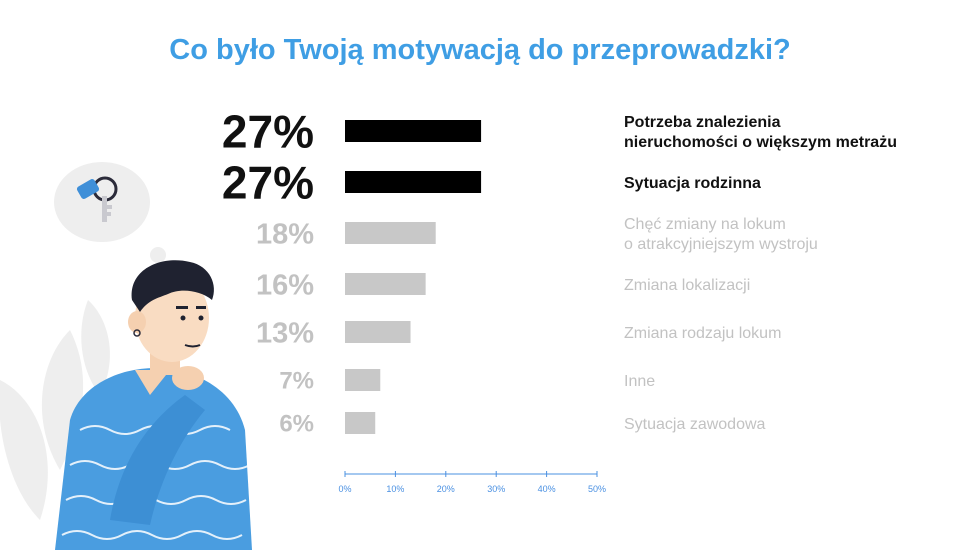  Describe the element at coordinates (285, 234) in the screenshot. I see `value-label-3: 18%` at that location.